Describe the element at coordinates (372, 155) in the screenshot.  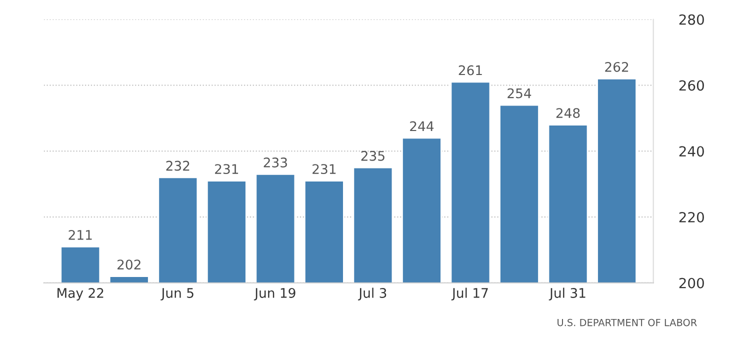
I see `data-label: 235` at that location.